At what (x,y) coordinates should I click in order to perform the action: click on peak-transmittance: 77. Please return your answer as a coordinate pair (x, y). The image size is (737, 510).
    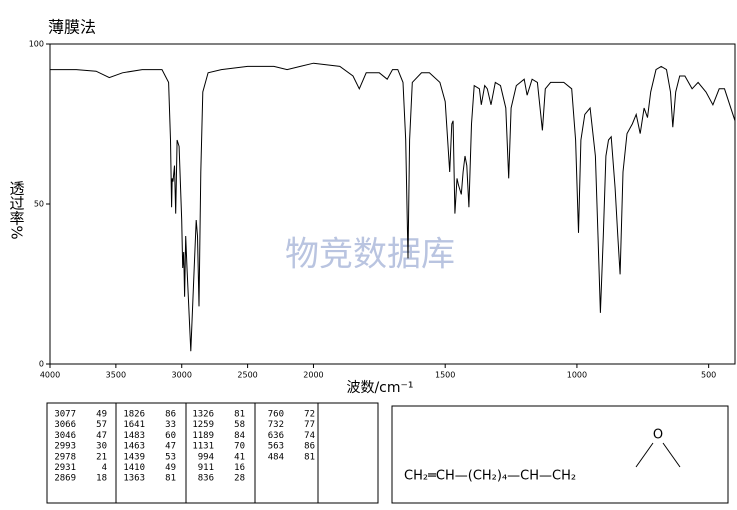
    Looking at the image, I should click on (309, 425).